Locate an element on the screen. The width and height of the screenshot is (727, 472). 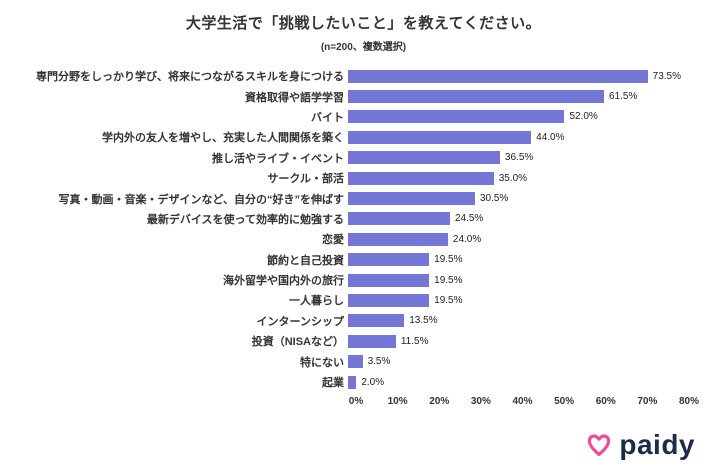
bar-track: 11.5% is located at coordinates (514, 341).